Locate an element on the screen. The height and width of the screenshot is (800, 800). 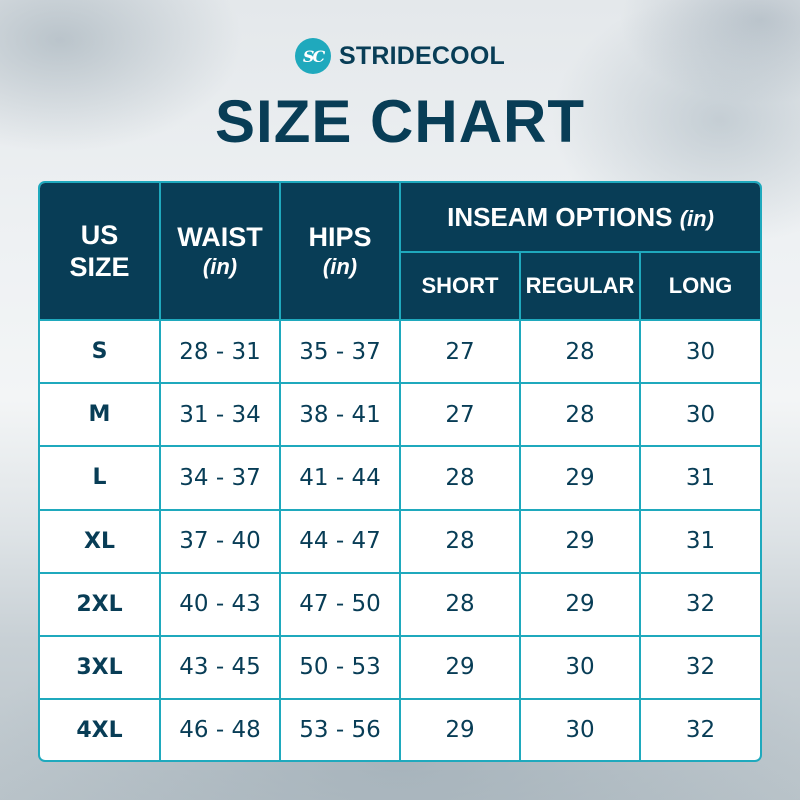
hips-cell: 41 - 44 is located at coordinates (340, 478).